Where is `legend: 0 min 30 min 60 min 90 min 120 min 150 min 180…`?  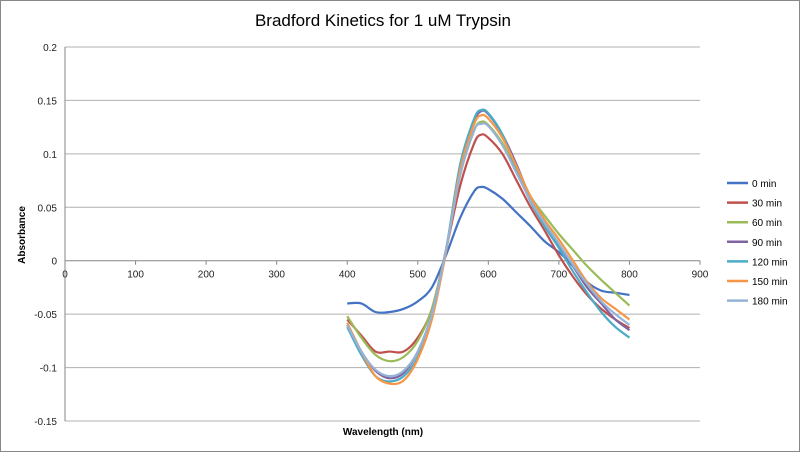
legend: 0 min 30 min 60 min 90 min 120 min 150 min 180… is located at coordinates (757, 243).